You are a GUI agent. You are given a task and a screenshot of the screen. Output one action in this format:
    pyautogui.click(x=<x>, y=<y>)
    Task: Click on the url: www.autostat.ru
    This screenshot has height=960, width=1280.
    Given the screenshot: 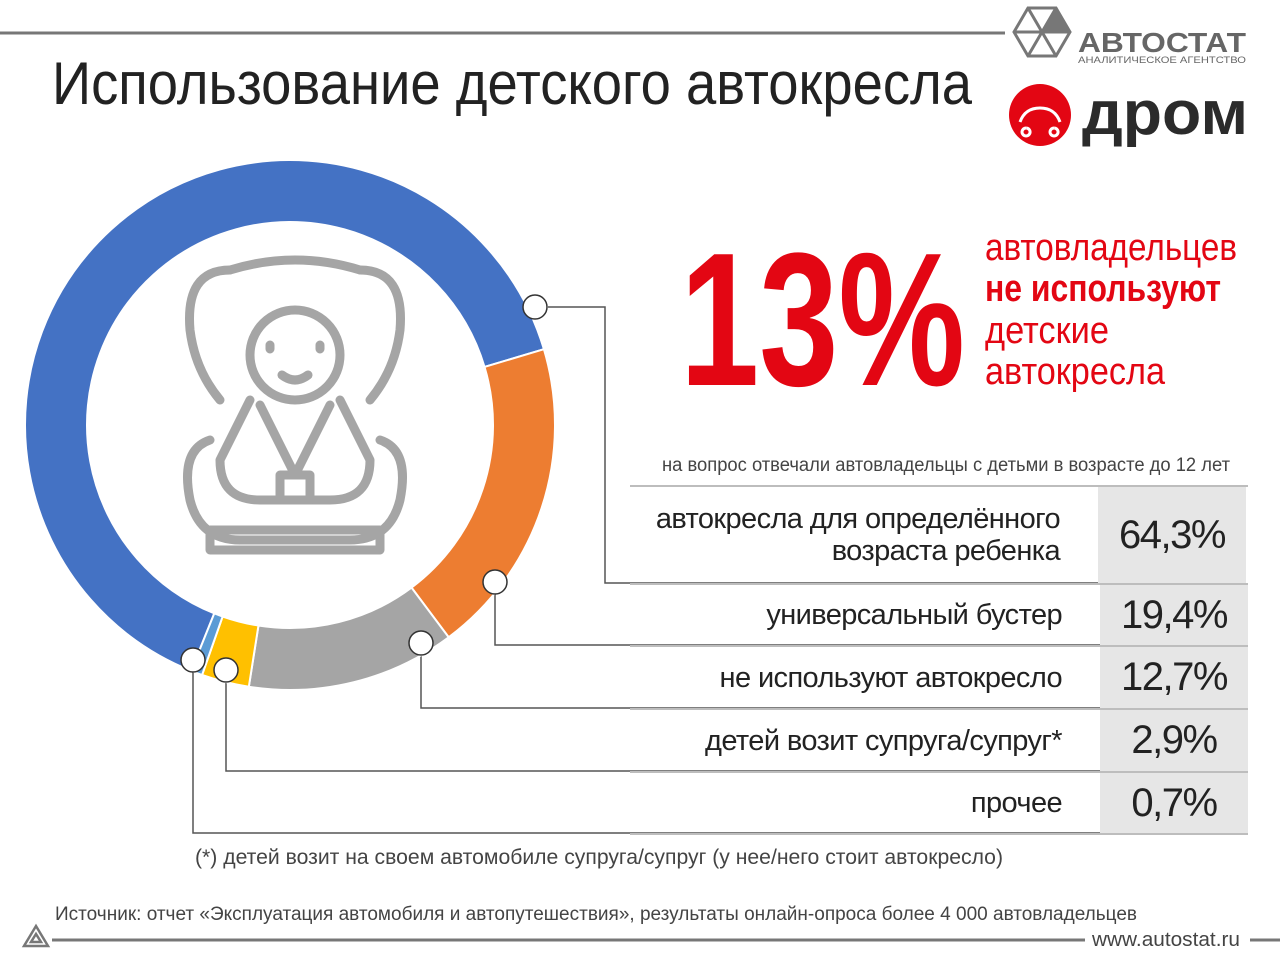 What is the action you would take?
    pyautogui.click(x=1165, y=940)
    